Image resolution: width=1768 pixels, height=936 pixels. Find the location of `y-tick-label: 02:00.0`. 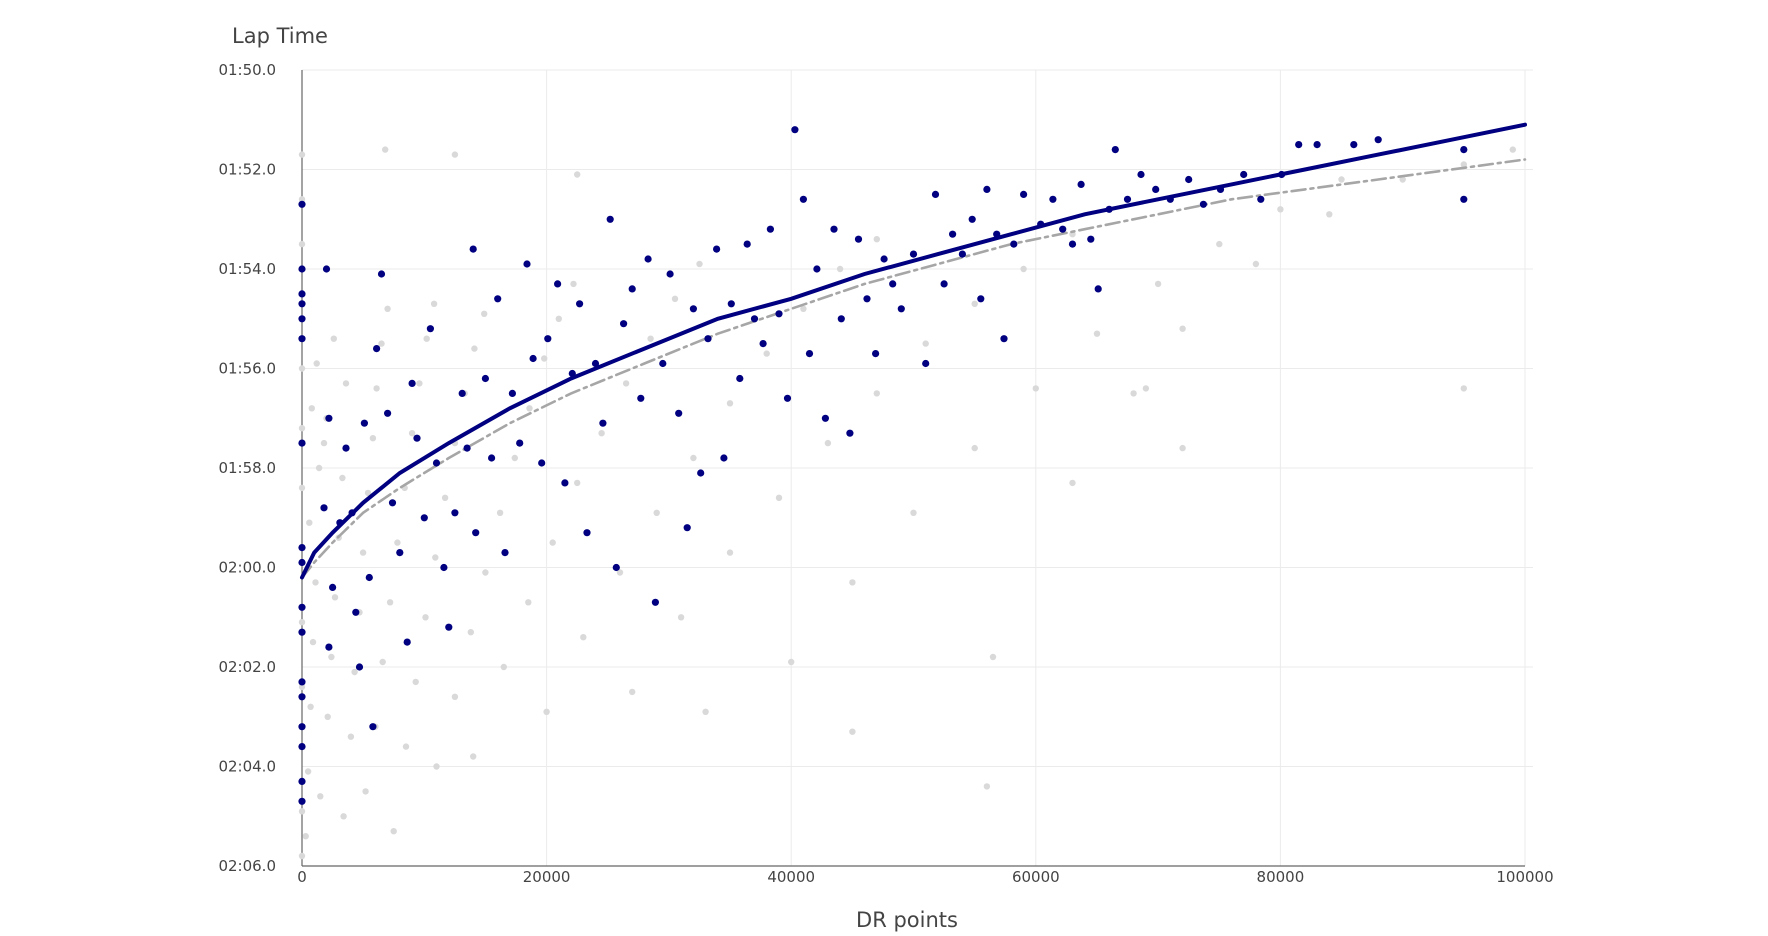

y-tick-label: 02:00.0 is located at coordinates (247, 568).